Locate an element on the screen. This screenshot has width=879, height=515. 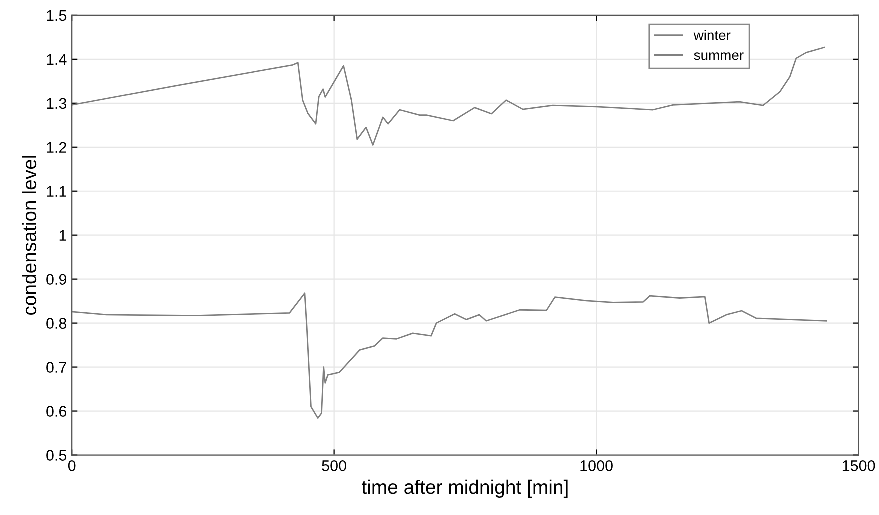
y-axis-title: condensation level is located at coordinates (29, 236).